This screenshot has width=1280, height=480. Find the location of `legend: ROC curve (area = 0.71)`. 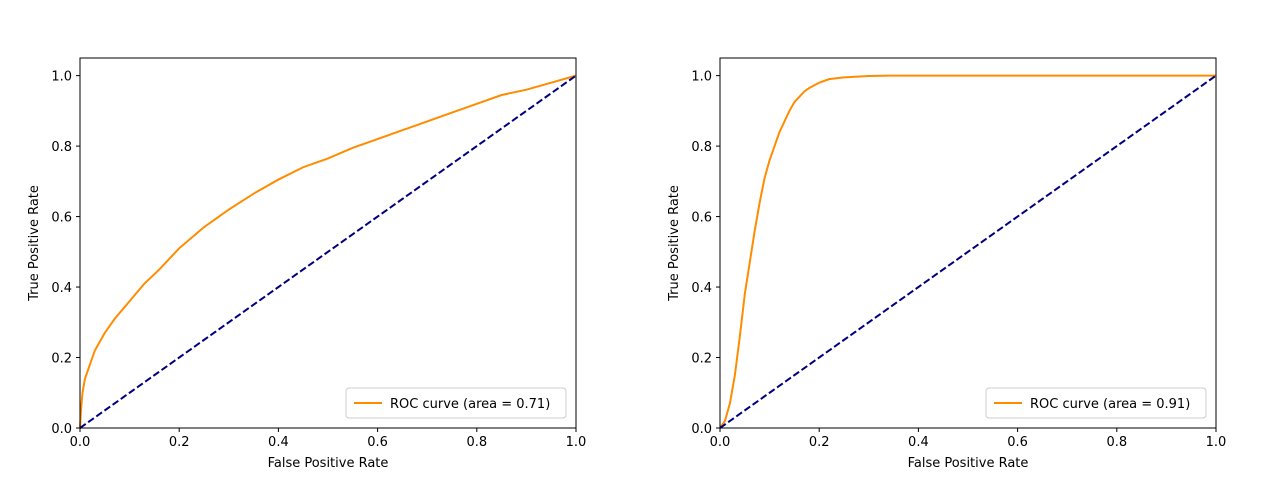

legend: ROC curve (area = 0.71) is located at coordinates (456, 403).